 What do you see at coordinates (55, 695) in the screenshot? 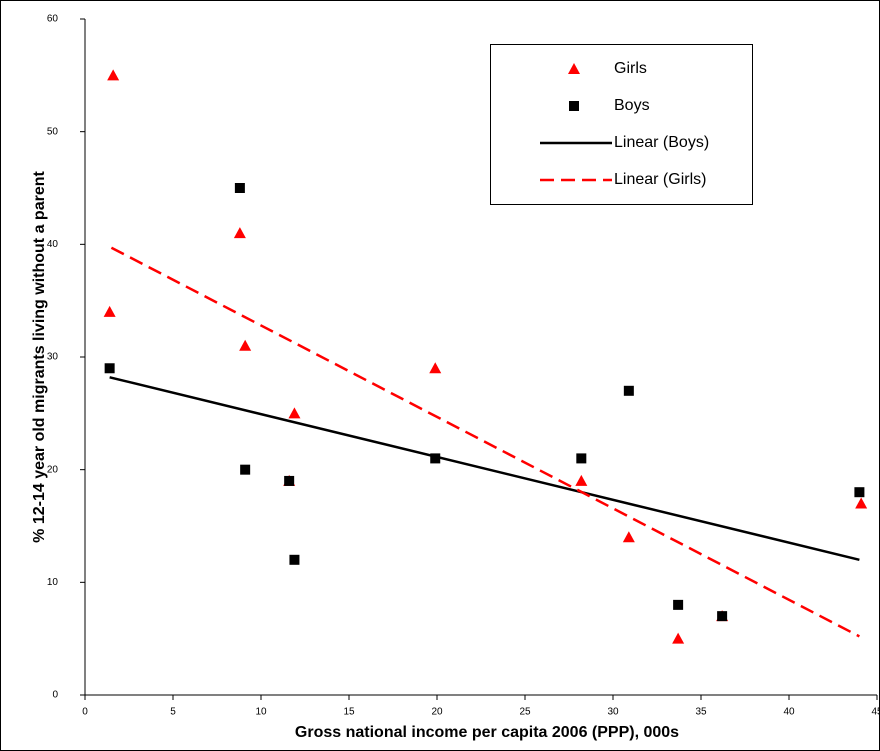
I see `y-tick-label: 0` at bounding box center [55, 695].